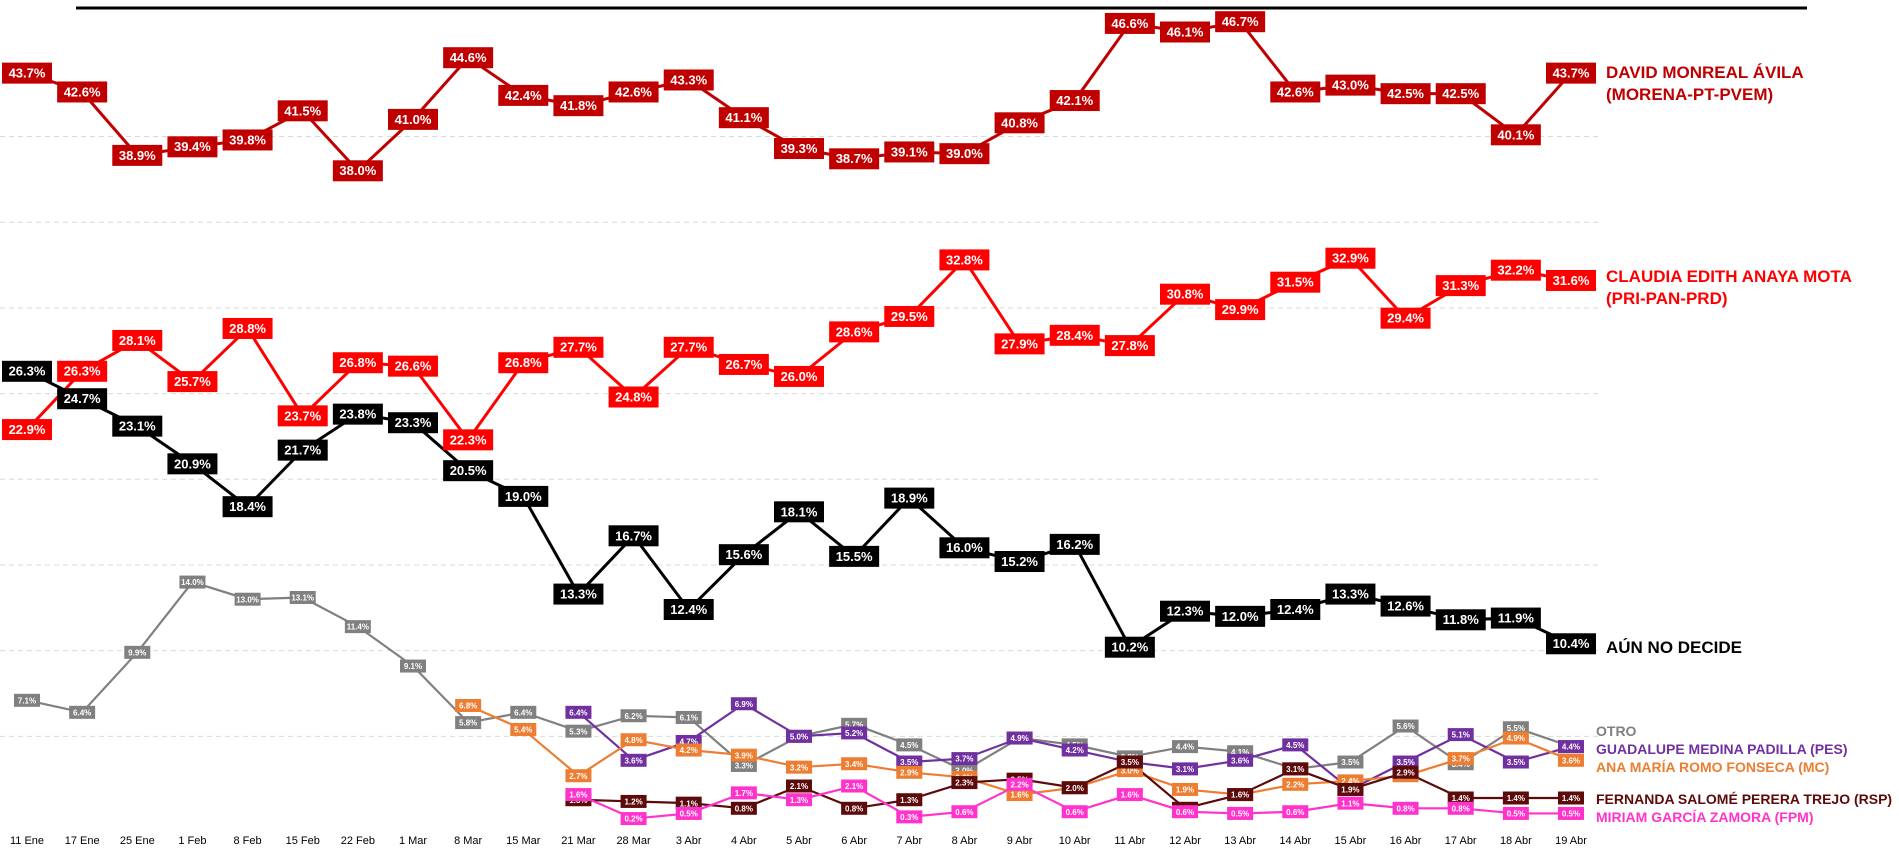 Image resolution: width=1899 pixels, height=854 pixels. What do you see at coordinates (1405, 318) in the screenshot?
I see `value-label: 29.4%` at bounding box center [1405, 318].